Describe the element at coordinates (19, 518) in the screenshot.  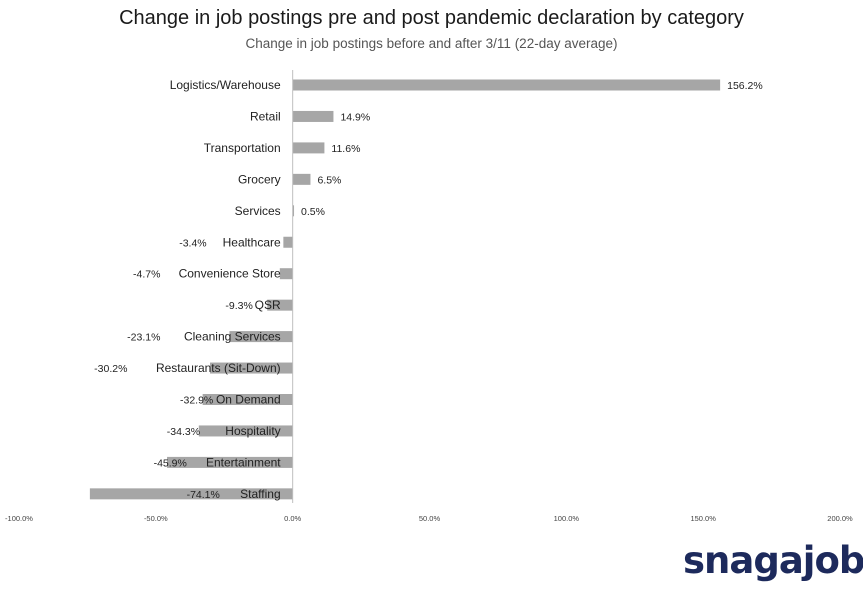
I see `x-tick-label: -100.0%` at that location.